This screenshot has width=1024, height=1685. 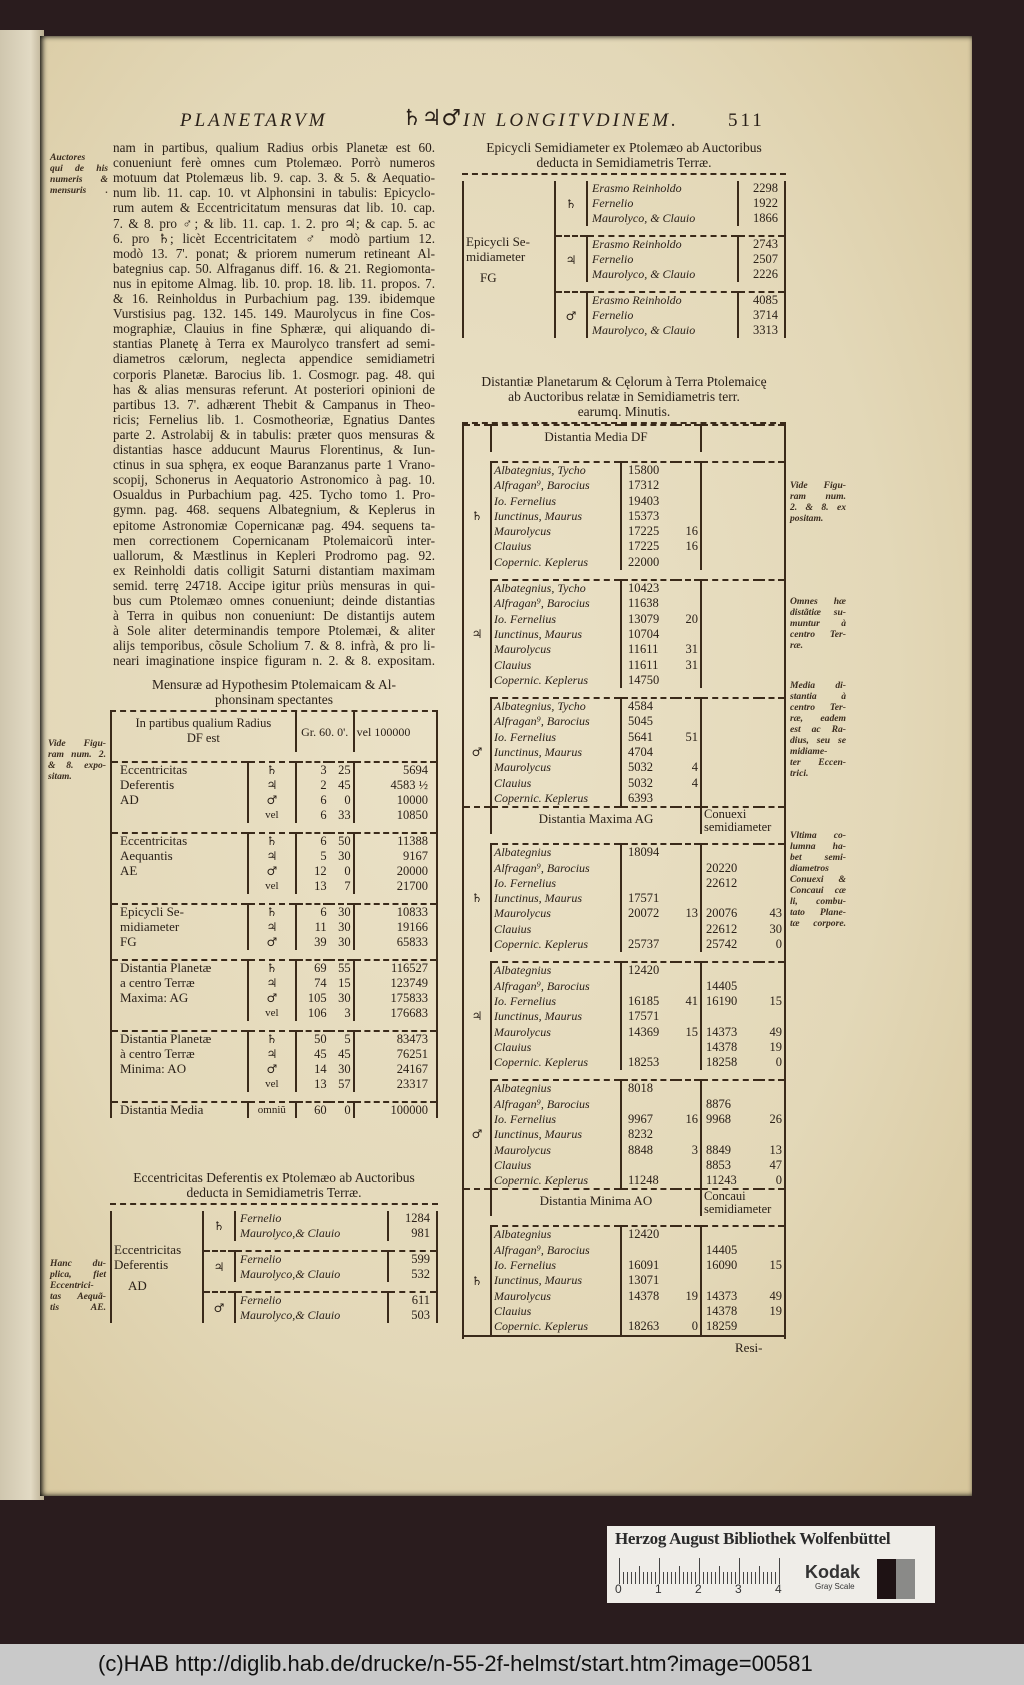 I want to click on value: 5032, so click(x=640, y=767).